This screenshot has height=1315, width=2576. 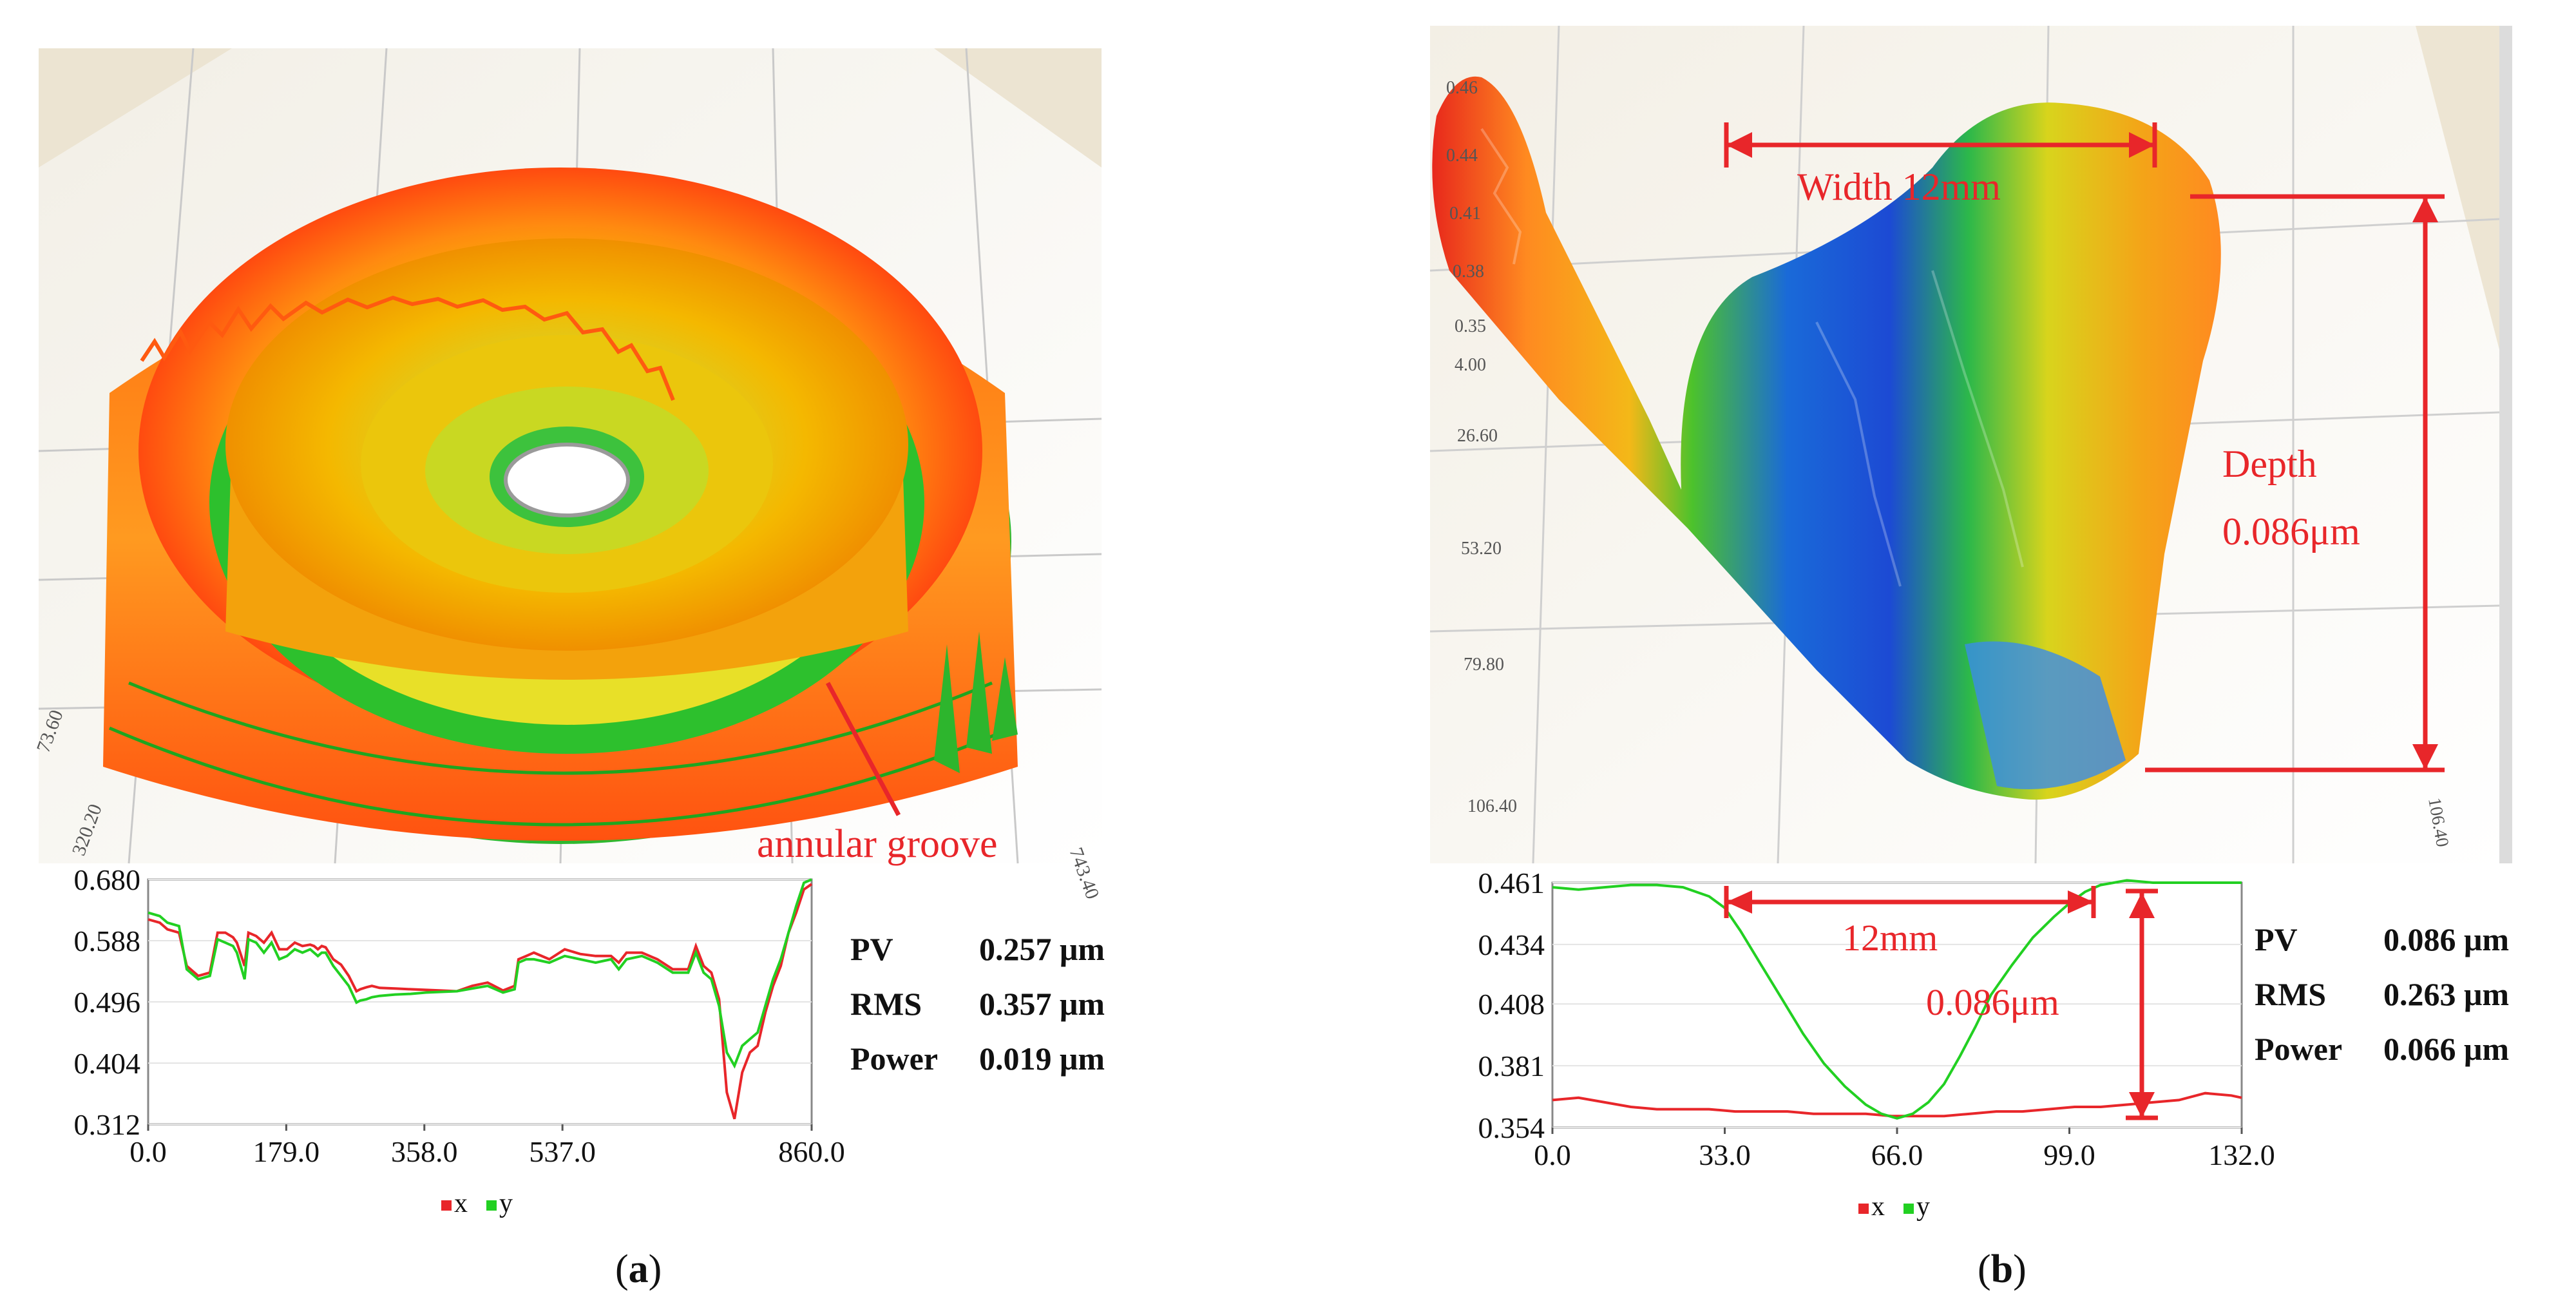 What do you see at coordinates (108, 1003) in the screenshot?
I see `y-tick-label: 0.496` at bounding box center [108, 1003].